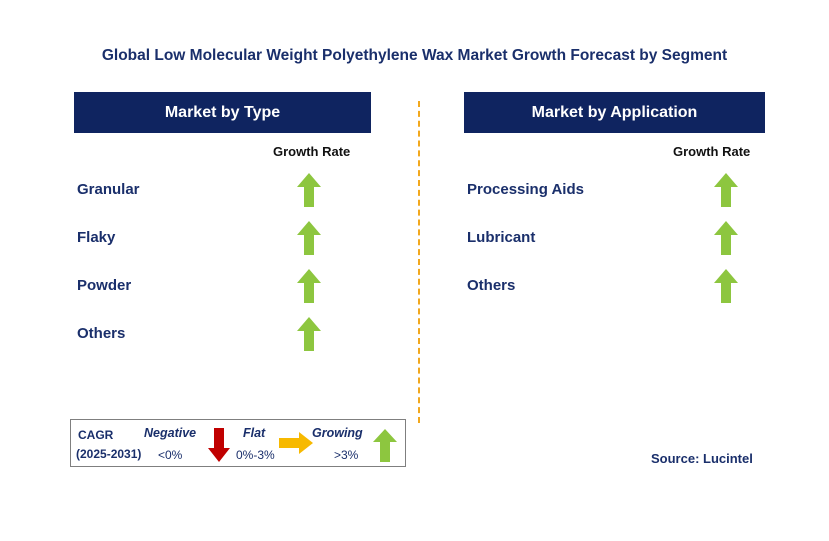 This screenshot has width=829, height=541. Describe the element at coordinates (525, 189) in the screenshot. I see `application-segment-label: Processing Aids` at that location.